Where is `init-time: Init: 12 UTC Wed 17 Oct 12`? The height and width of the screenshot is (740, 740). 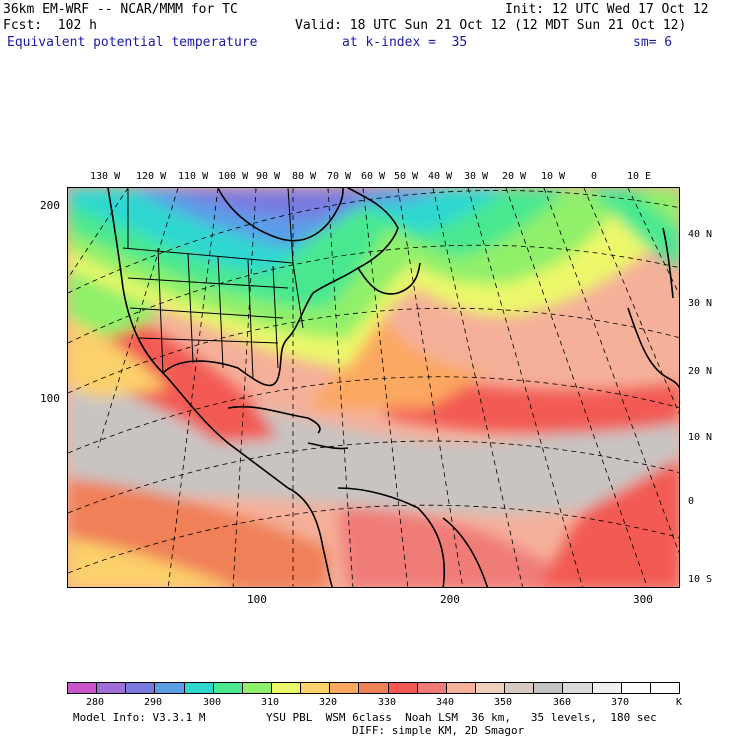
init-time: Init: 12 UTC Wed 17 Oct 12 is located at coordinates (607, 9).